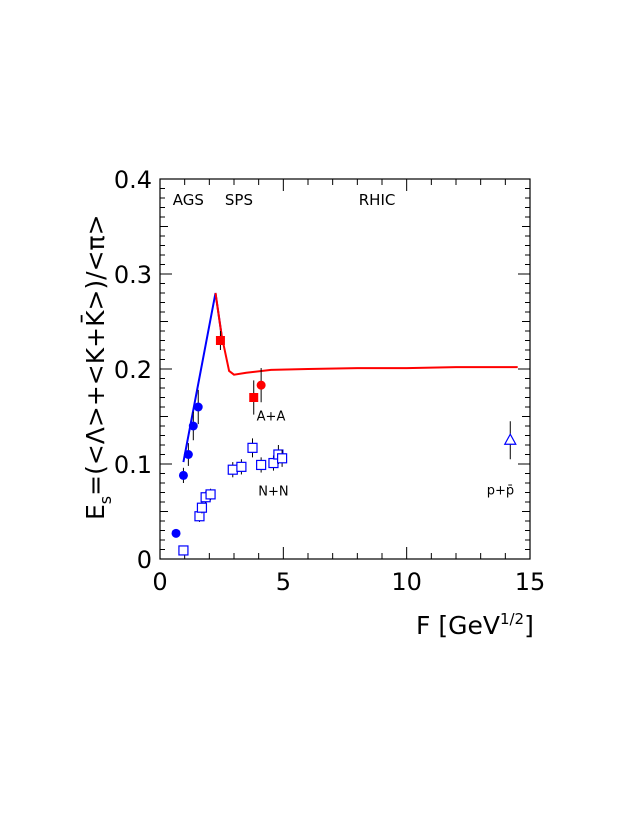 This screenshot has width=632, height=817. I want to click on annotation-label: A+A, so click(271, 416).